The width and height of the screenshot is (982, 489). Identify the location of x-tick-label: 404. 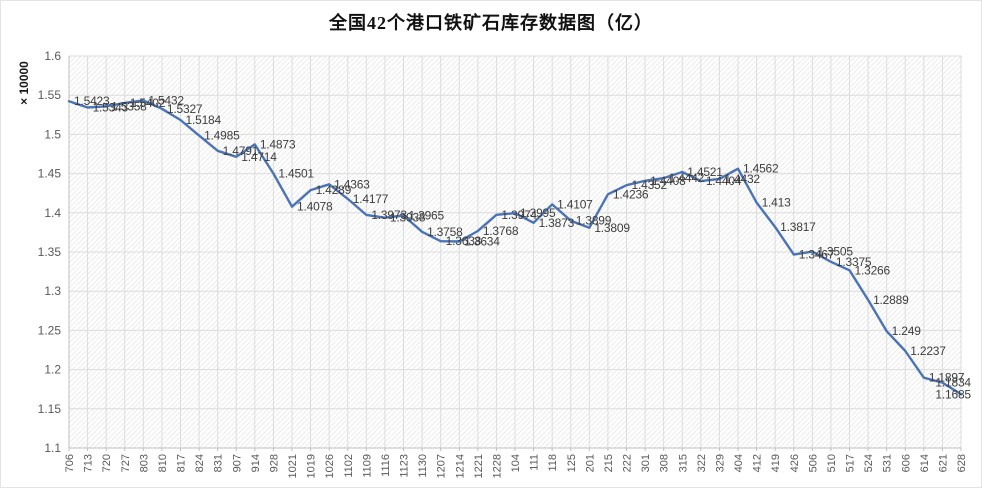
(739, 463).